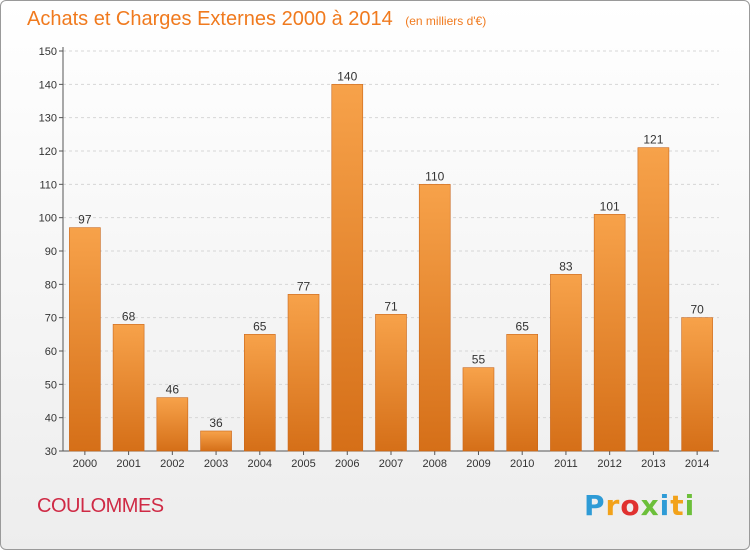  I want to click on y-tick-label: 70, so click(51, 319).